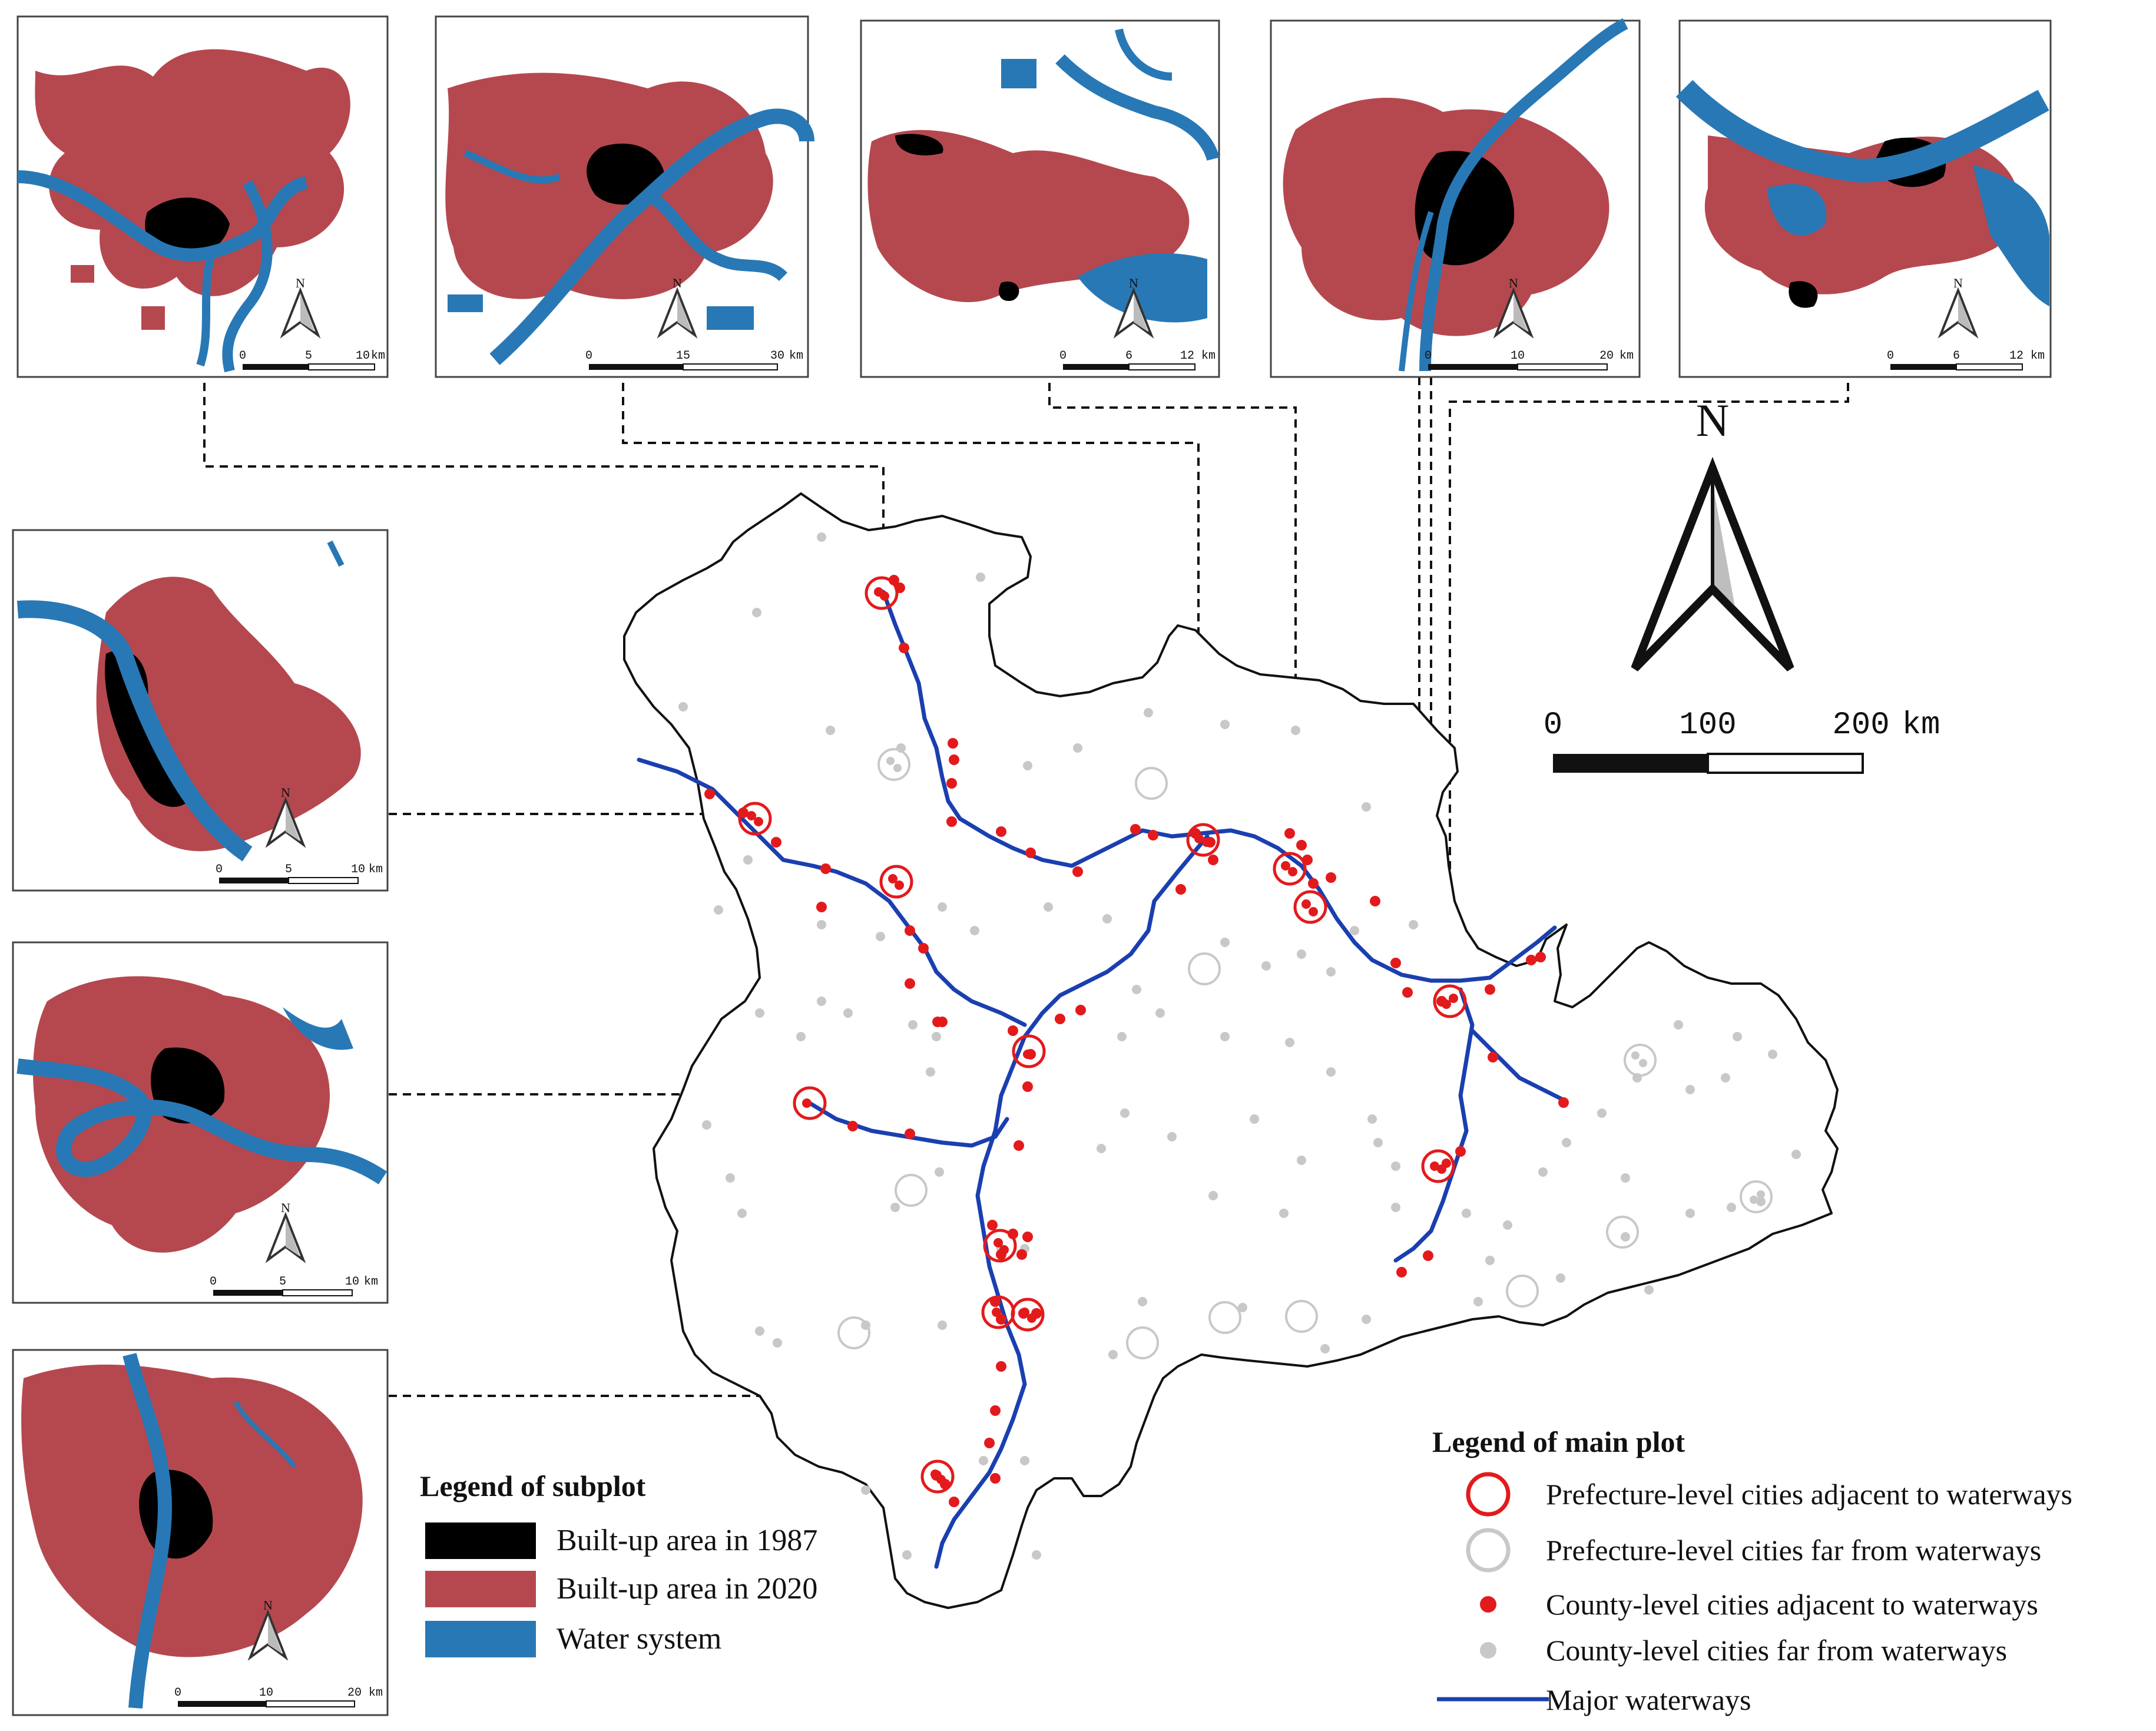 The height and width of the screenshot is (1731, 2156). I want to click on subplot-4-scale-end: 20, so click(1606, 356).